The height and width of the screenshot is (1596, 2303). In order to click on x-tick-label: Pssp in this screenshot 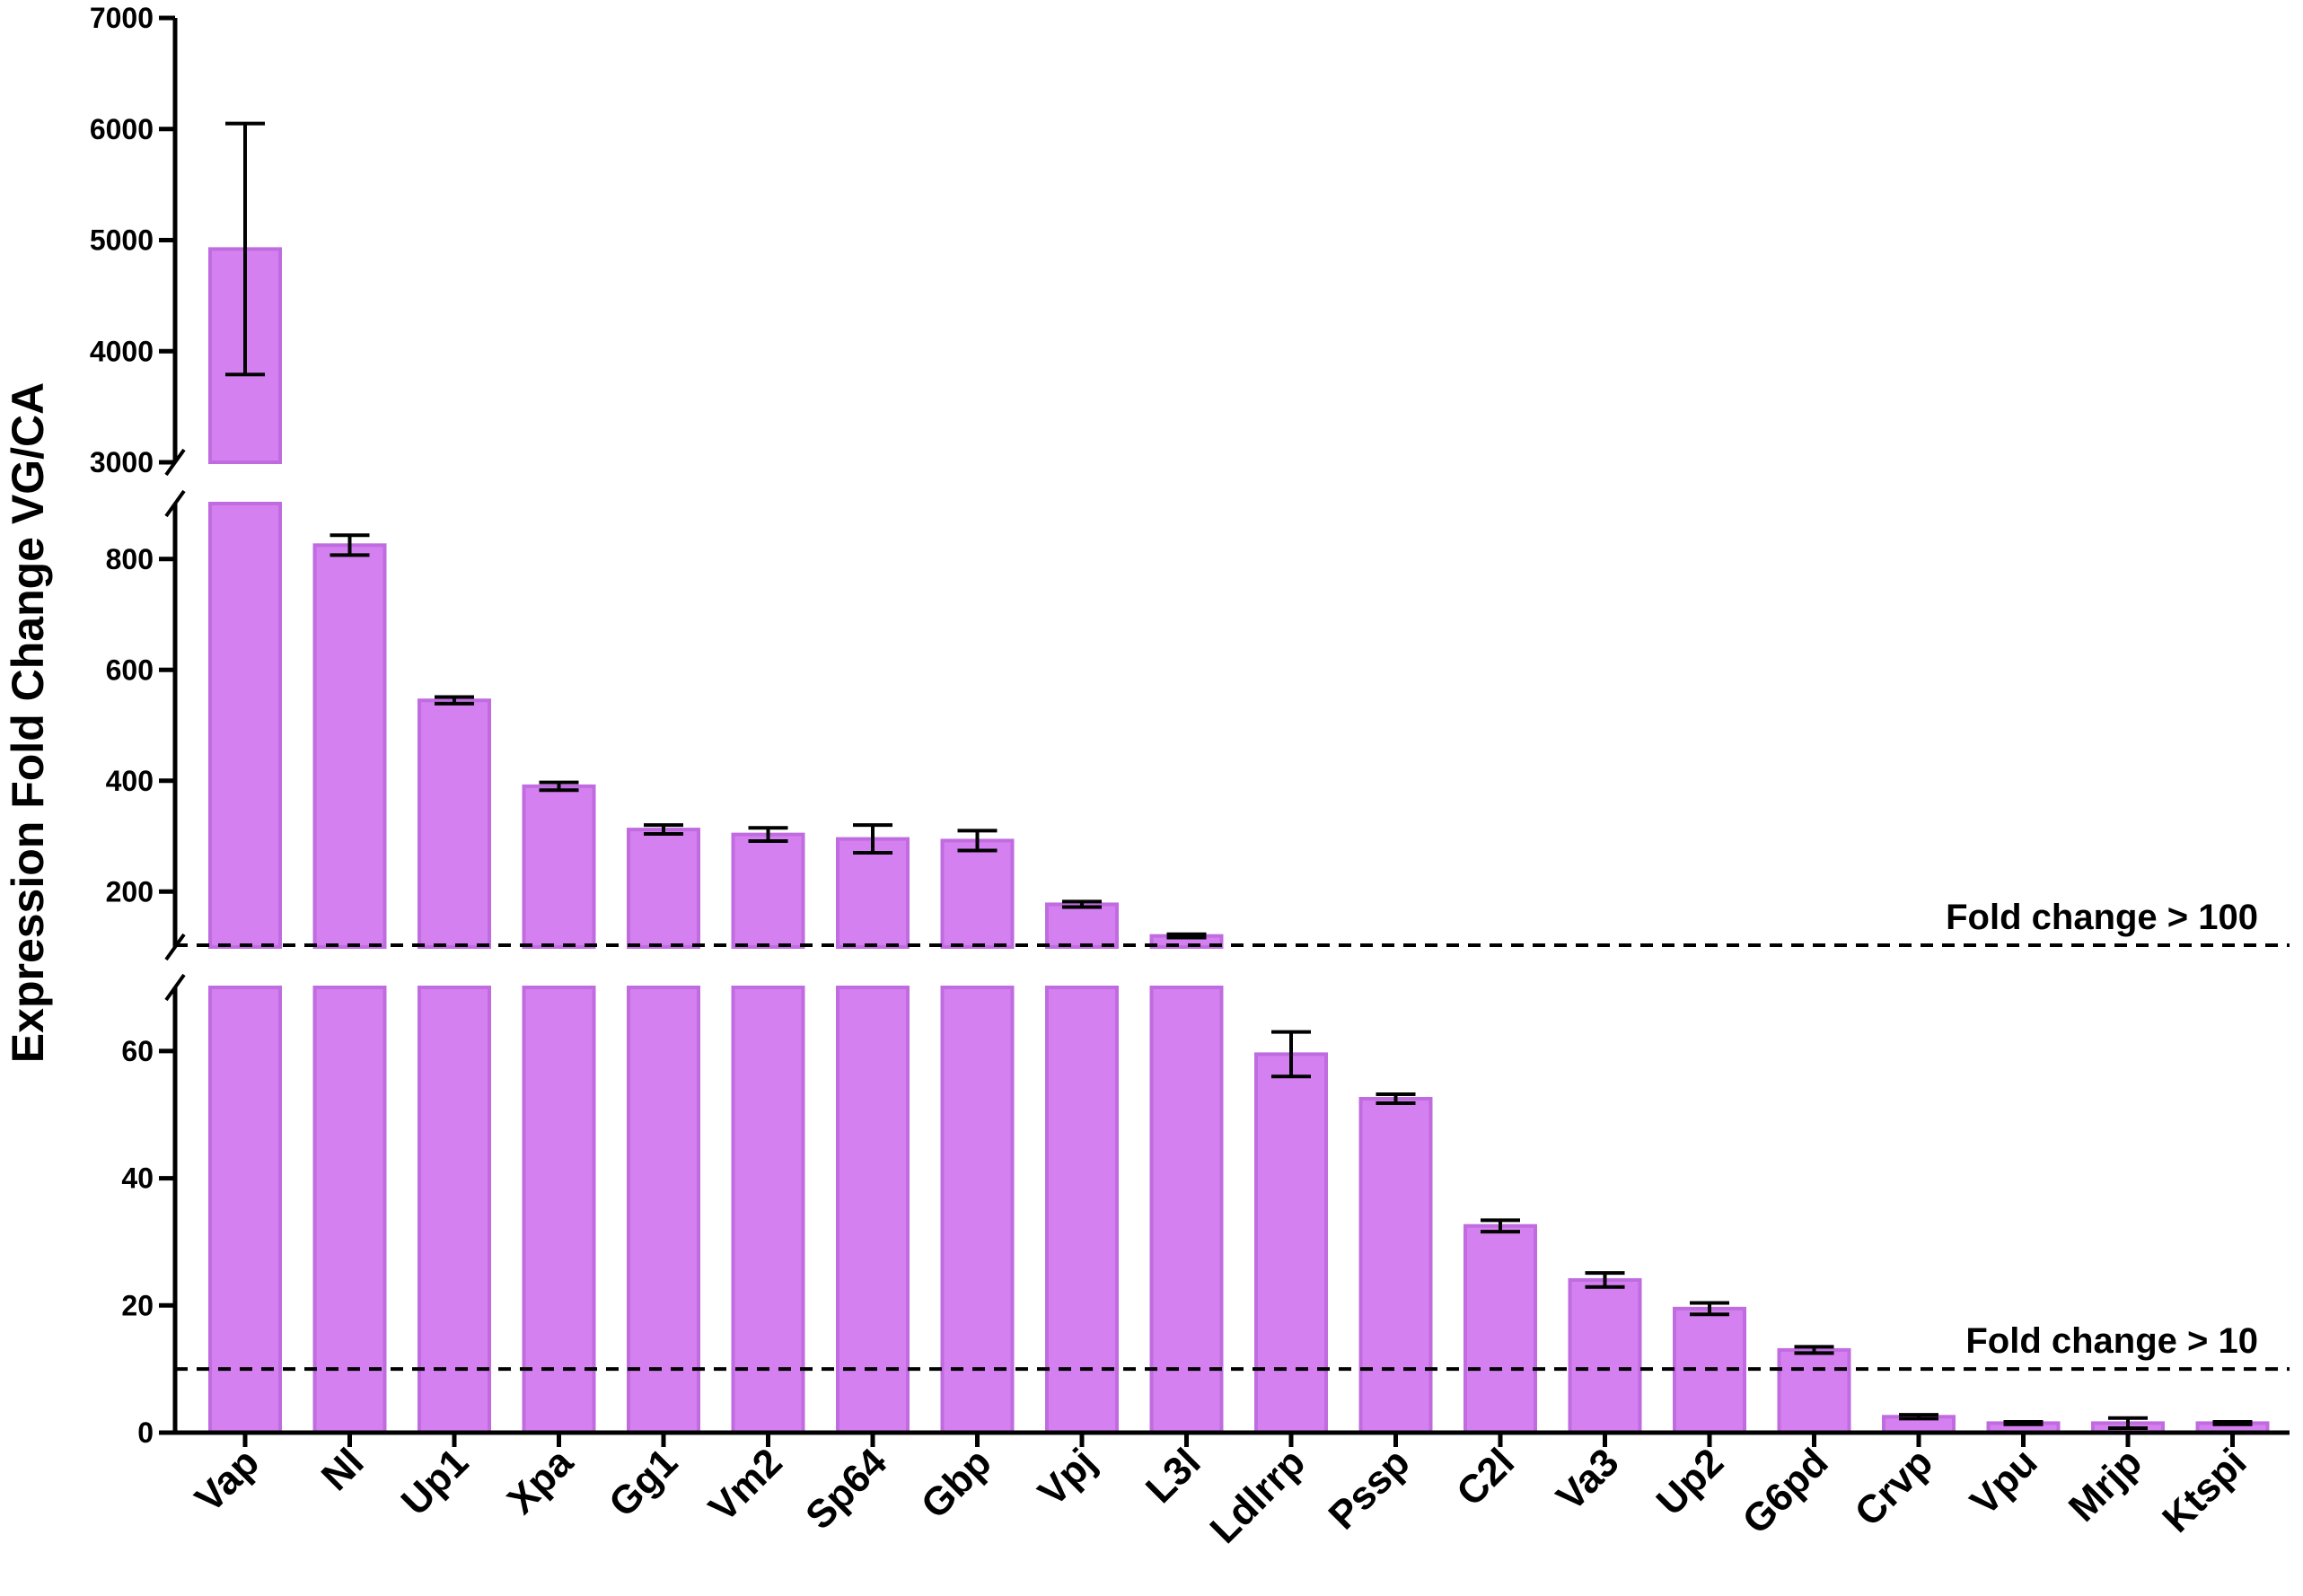, I will do `click(1370, 1489)`.